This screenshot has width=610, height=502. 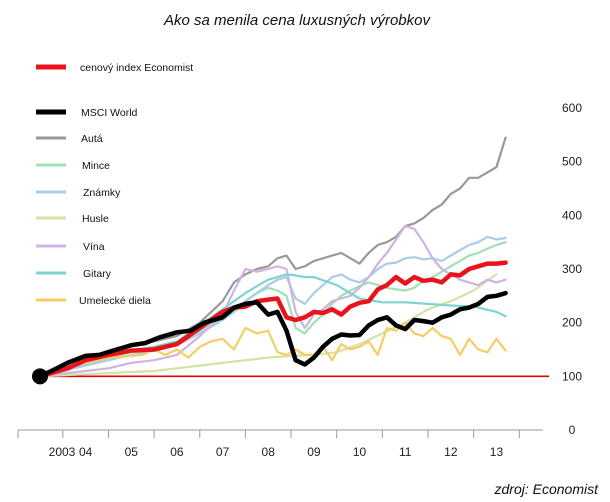 I want to click on legend-label-vina: Vína, so click(x=94, y=247).